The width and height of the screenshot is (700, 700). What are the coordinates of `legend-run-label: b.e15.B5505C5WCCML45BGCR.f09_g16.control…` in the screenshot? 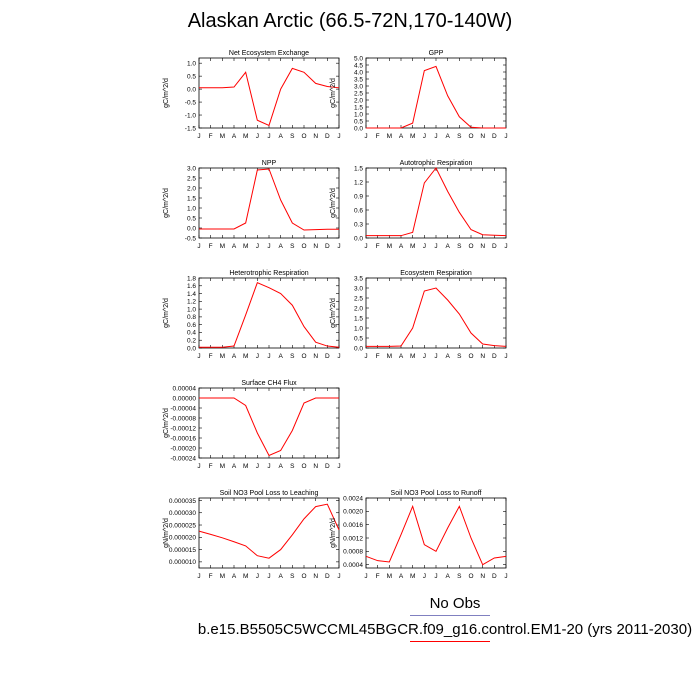 It's located at (445, 629).